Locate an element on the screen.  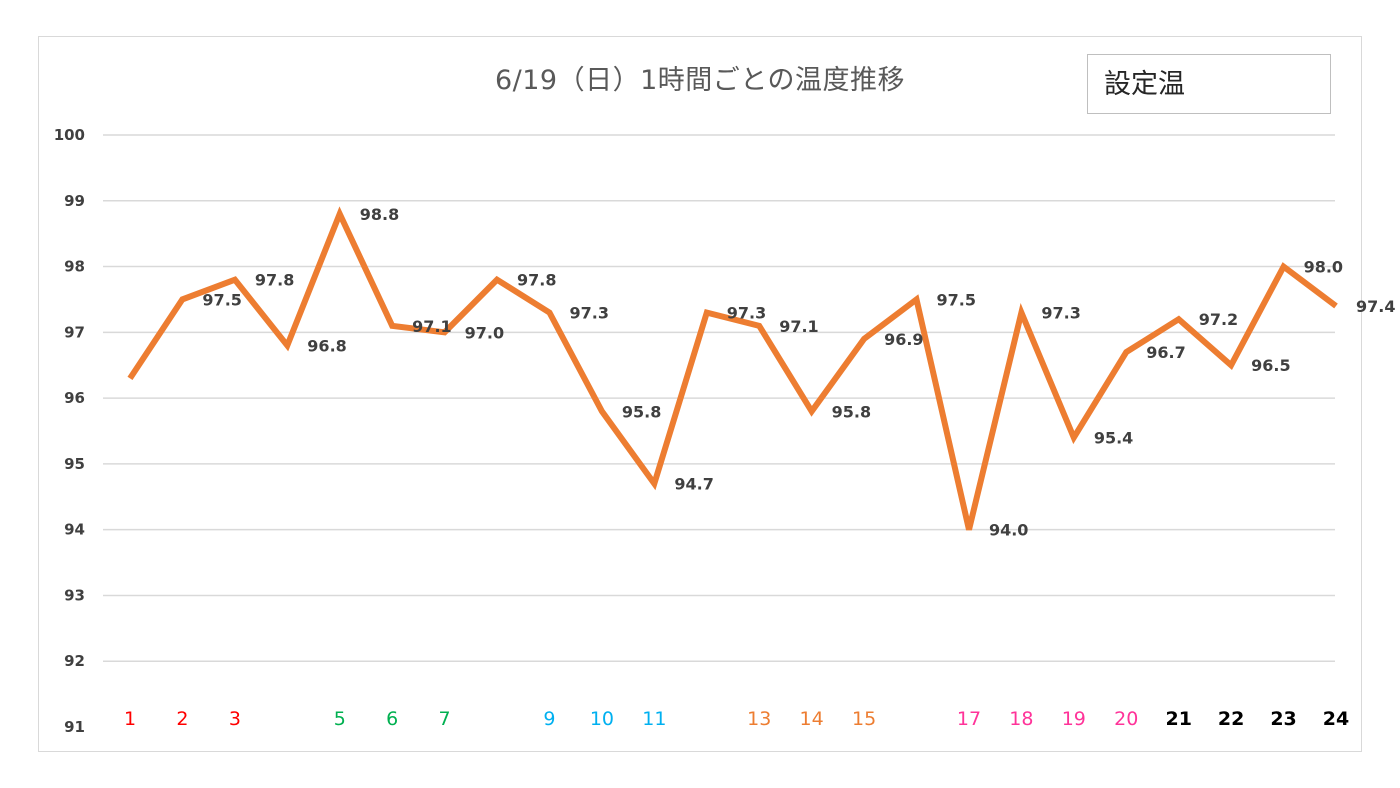
y-tick-label: 92 is located at coordinates (74, 661).